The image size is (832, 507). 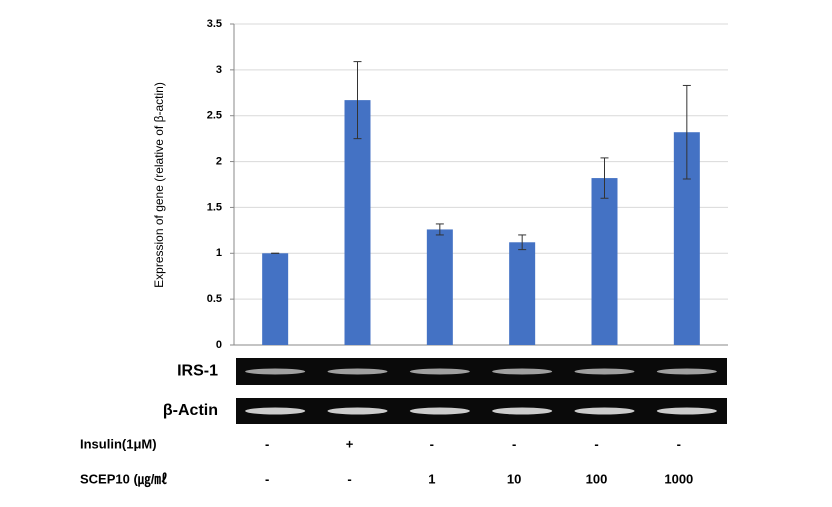 What do you see at coordinates (219, 70) in the screenshot?
I see `y-tick-label: 3` at bounding box center [219, 70].